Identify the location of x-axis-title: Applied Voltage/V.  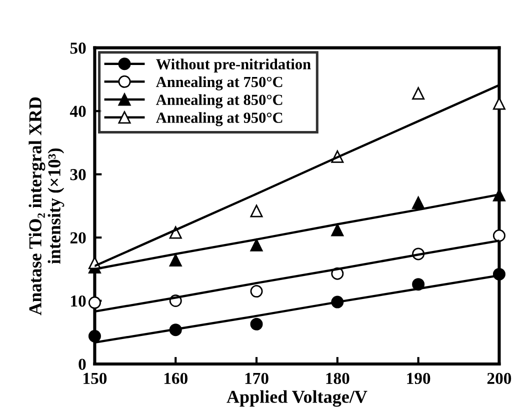
(297, 398).